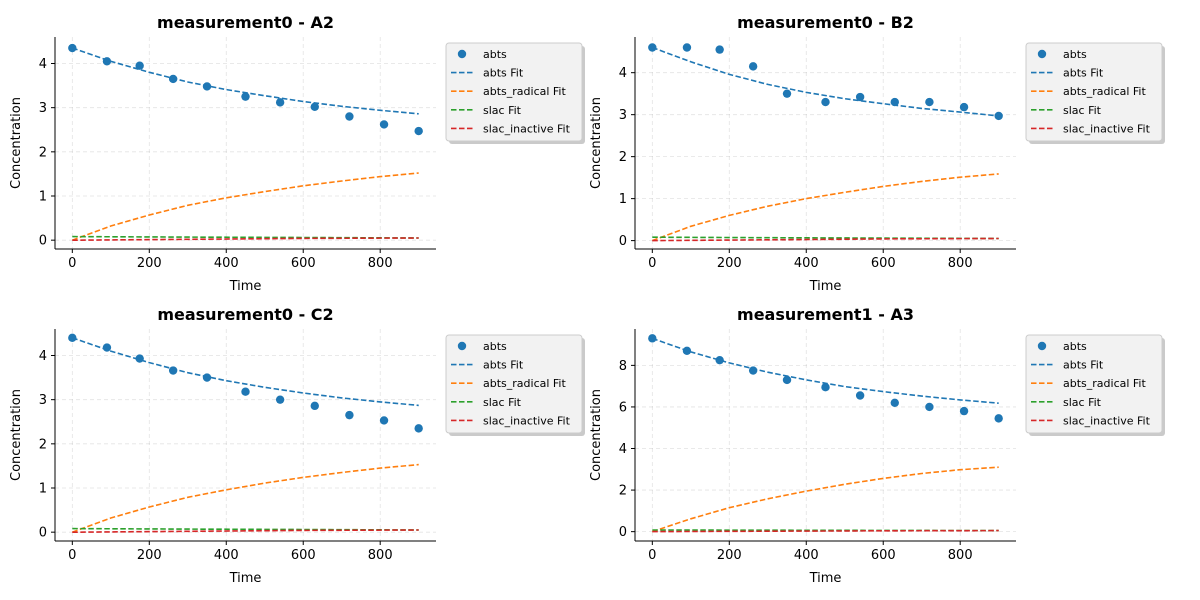  I want to click on legend-label: abts, so click(495, 54).